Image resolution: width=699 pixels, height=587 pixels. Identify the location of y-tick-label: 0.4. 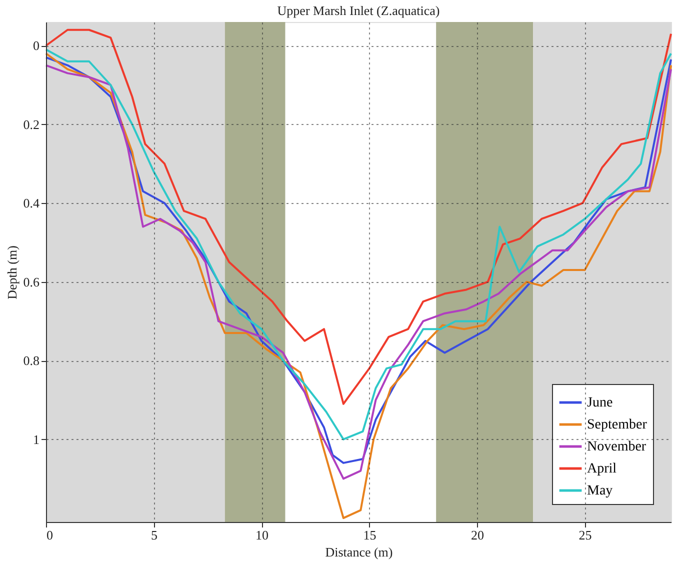
(31, 203).